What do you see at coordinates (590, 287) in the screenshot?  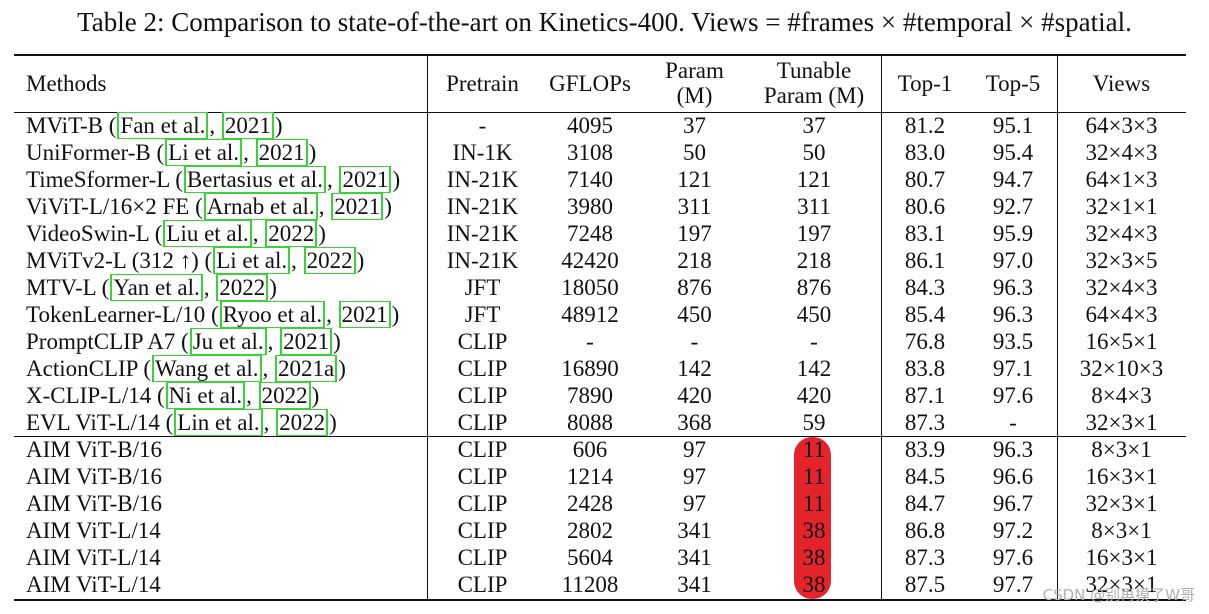 I see `gflops-cell: 18050` at bounding box center [590, 287].